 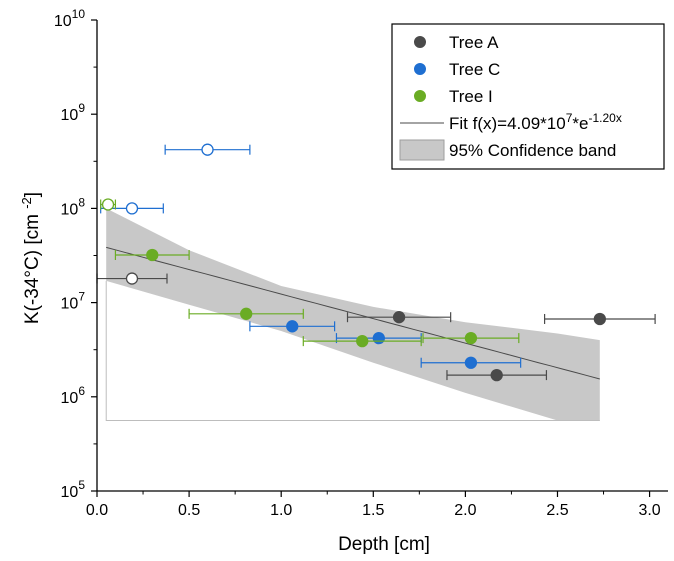 What do you see at coordinates (569, 118) in the screenshot?
I see `legend-fit-exponent: 7` at bounding box center [569, 118].